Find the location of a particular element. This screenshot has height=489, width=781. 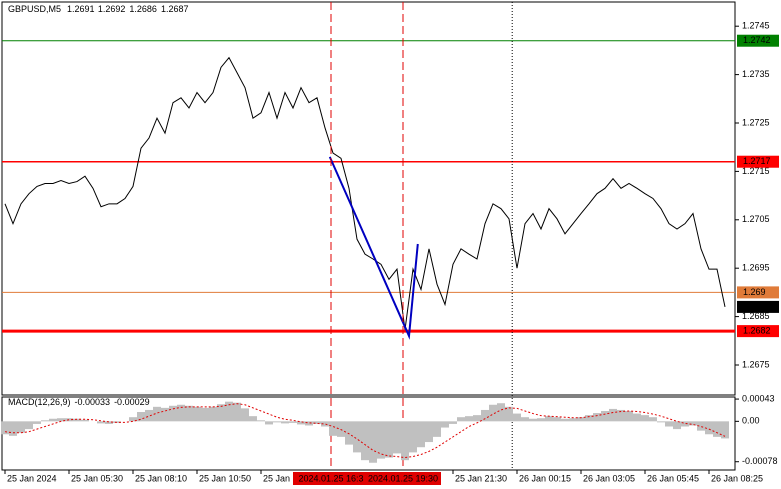

y-tick-label: 1.2685 is located at coordinates (756, 316).